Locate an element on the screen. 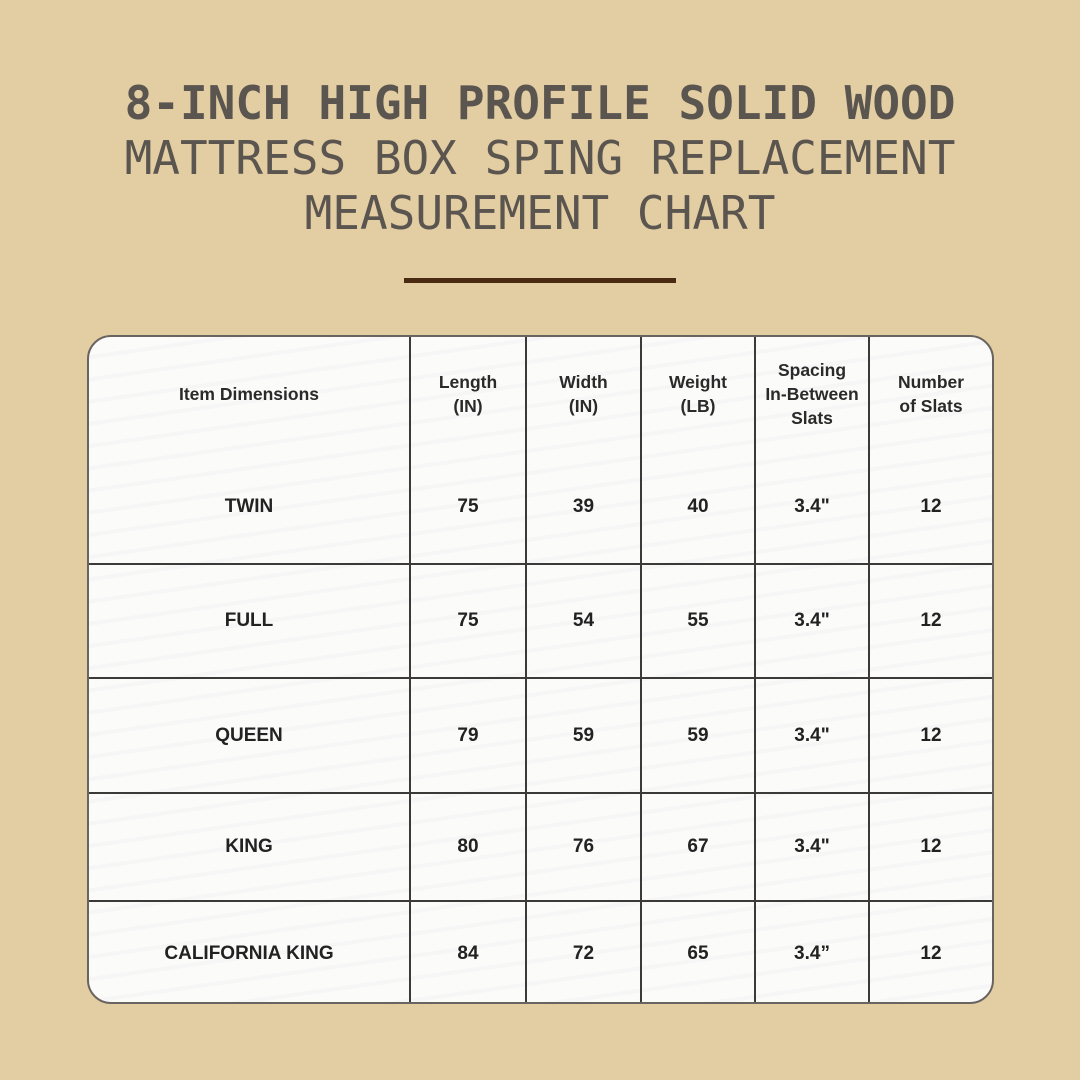  title-line-3: MEASUREMENT CHART is located at coordinates (540, 213).